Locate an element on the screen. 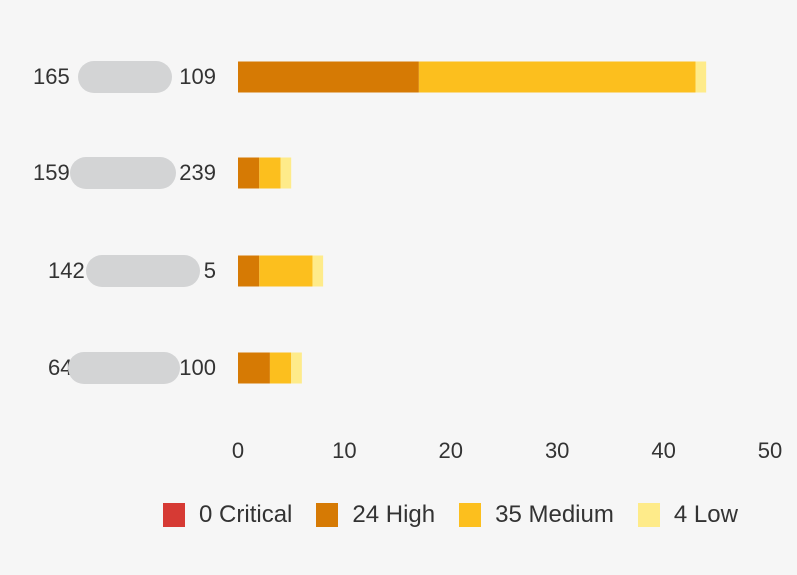 The image size is (797, 575). legend-swatch-low is located at coordinates (648, 515).